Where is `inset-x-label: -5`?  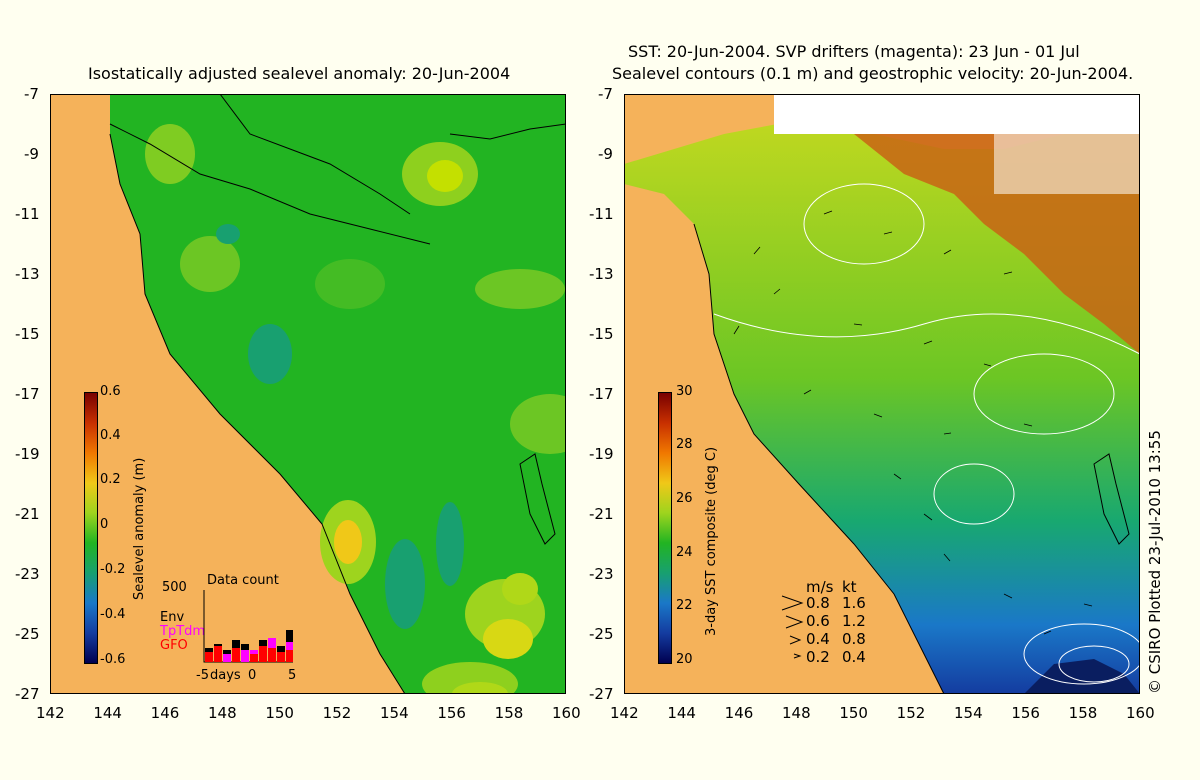
inset-x-label: -5 is located at coordinates (202, 675).